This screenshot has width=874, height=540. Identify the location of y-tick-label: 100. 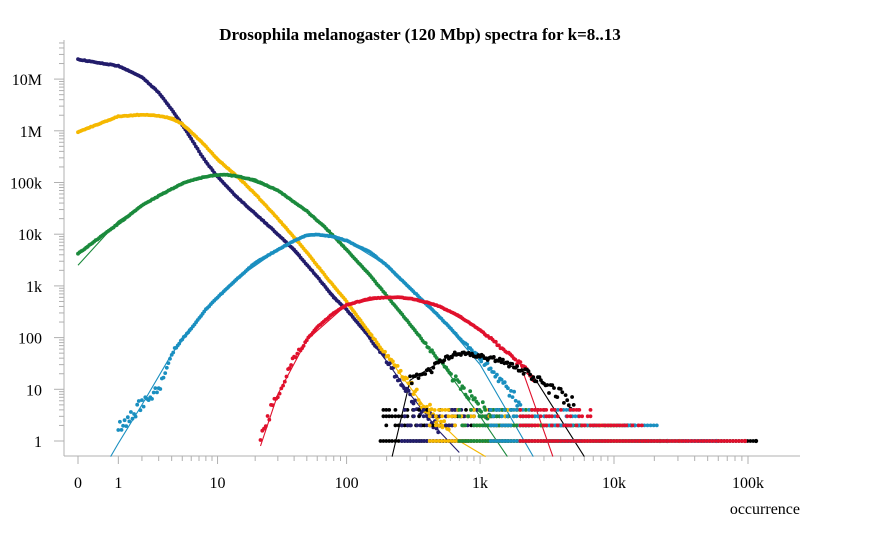
(30, 339).